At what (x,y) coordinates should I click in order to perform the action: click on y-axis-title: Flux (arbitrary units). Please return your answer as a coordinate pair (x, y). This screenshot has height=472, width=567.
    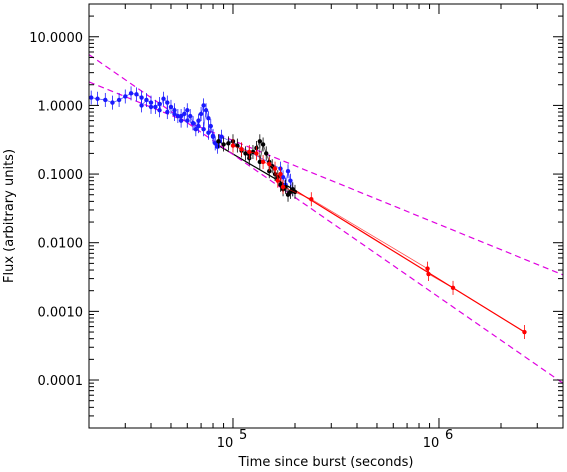
    Looking at the image, I should click on (9, 216).